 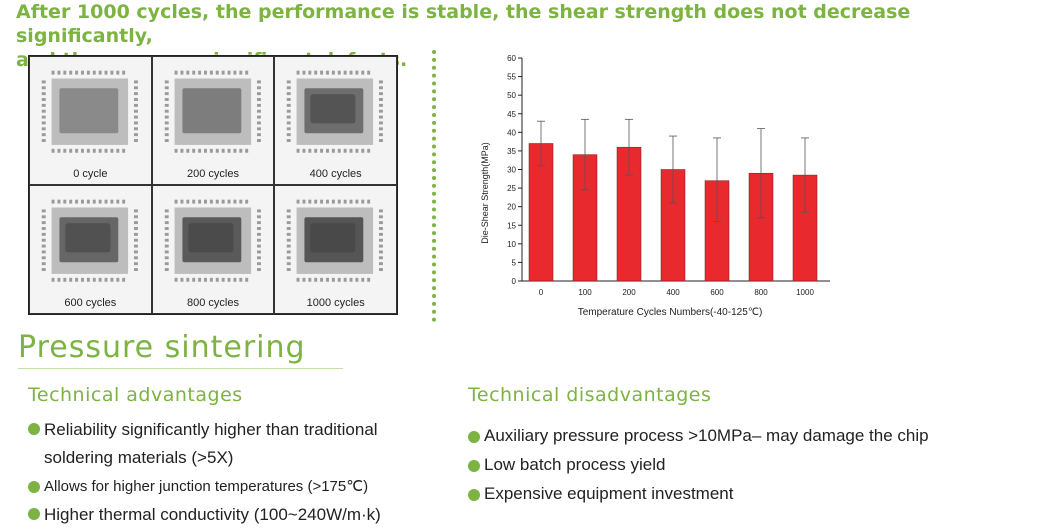 I want to click on xray-caption: 600 cycles, so click(x=90, y=303).